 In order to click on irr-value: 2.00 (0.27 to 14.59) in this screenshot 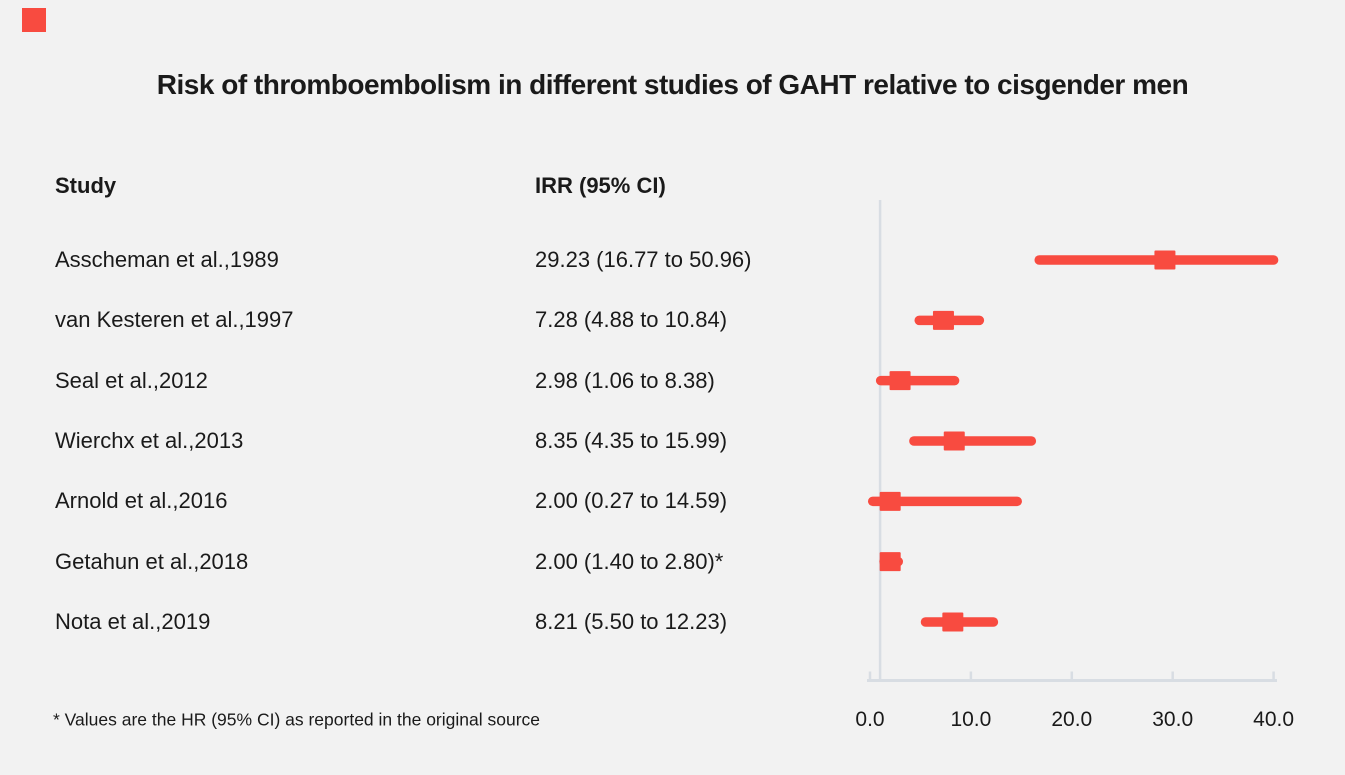, I will do `click(631, 501)`.